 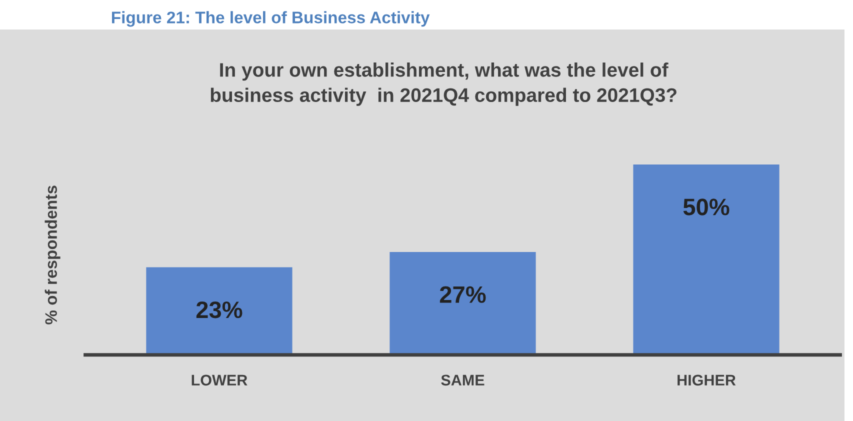 I want to click on y-axis-title: % of respondents, so click(x=52, y=255).